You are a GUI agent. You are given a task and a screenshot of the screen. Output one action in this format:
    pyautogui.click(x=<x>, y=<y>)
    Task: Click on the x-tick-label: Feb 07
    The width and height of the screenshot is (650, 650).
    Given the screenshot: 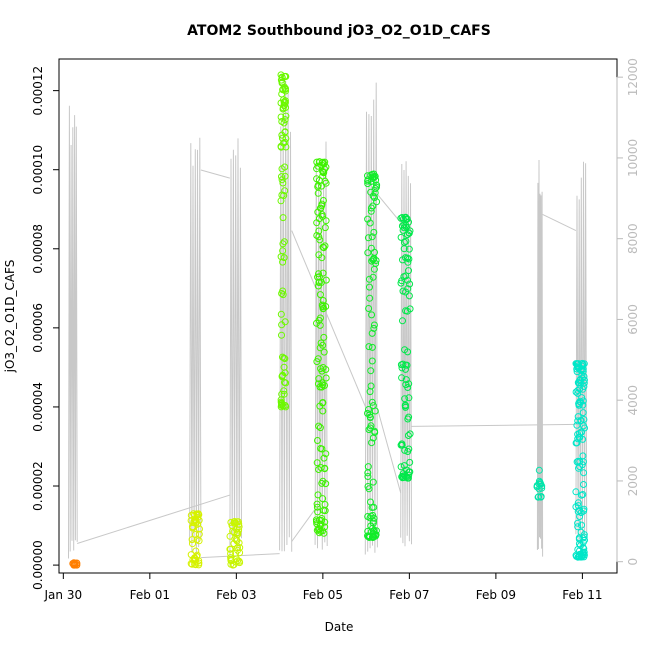 What is the action you would take?
    pyautogui.click(x=409, y=595)
    